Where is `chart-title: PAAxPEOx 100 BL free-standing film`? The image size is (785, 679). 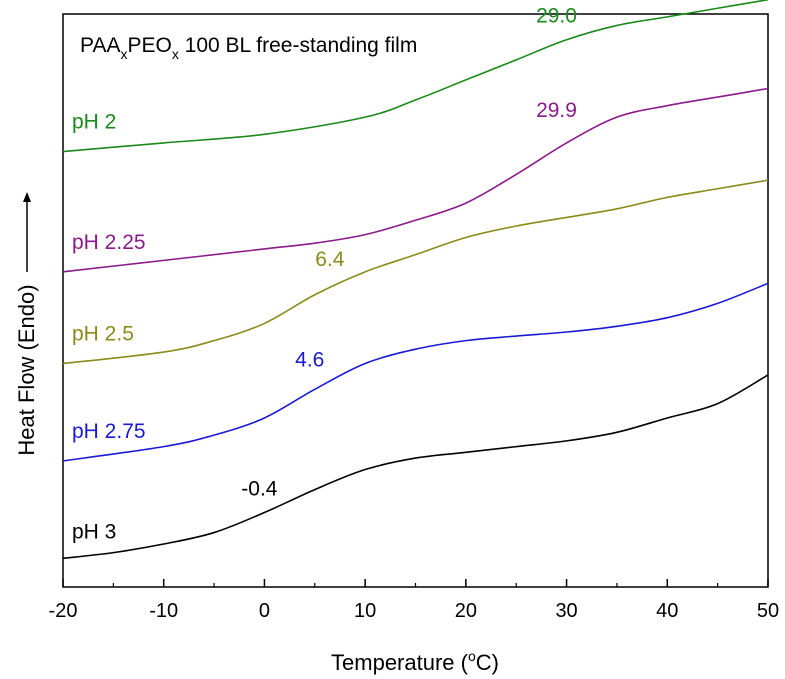
chart-title: PAAxPEOx 100 BL free-standing film is located at coordinates (248, 48).